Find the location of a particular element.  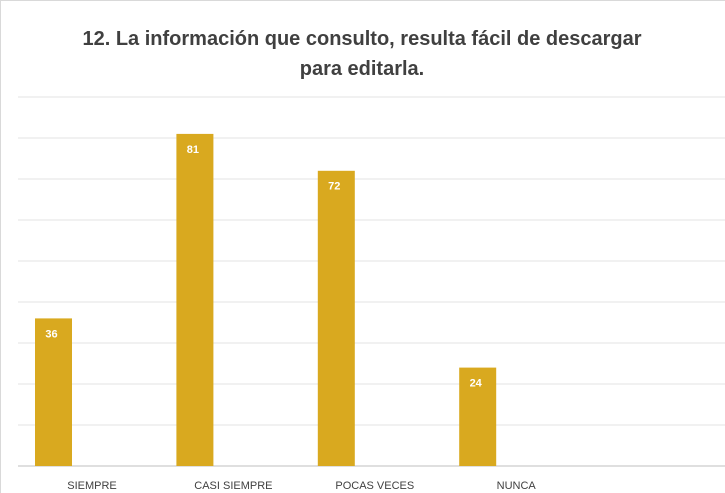

x-tick-label: NUNCA is located at coordinates (517, 486).